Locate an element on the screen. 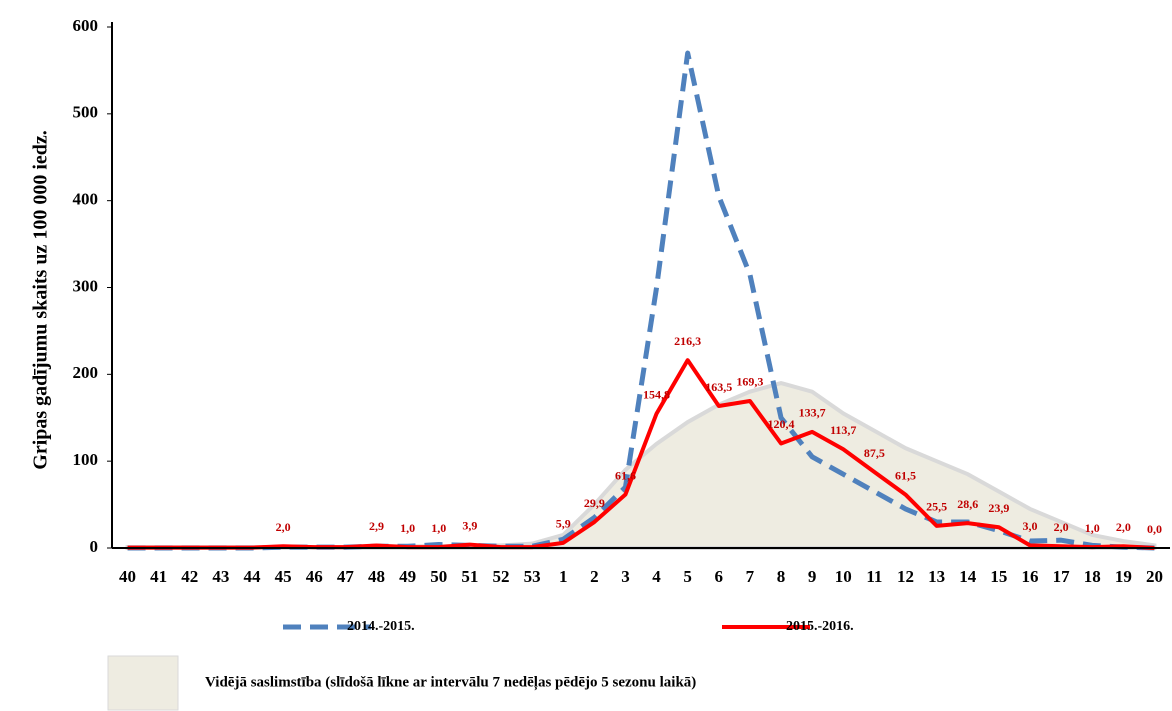  data-label: 61,5 is located at coordinates (905, 475).